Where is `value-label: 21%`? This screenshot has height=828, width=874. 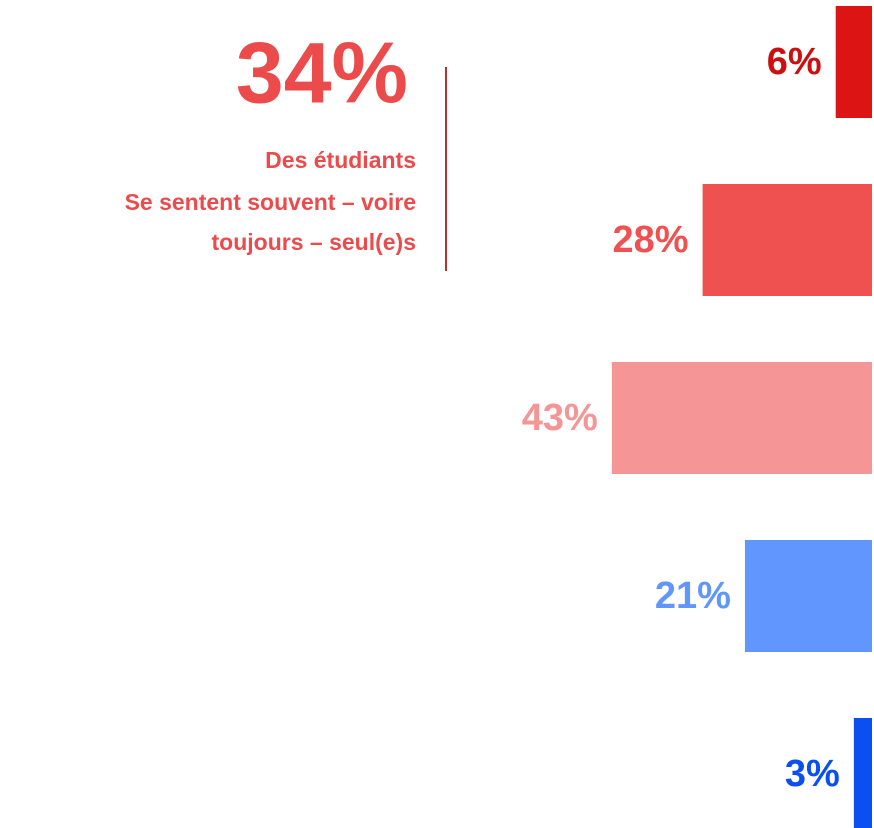 value-label: 21% is located at coordinates (693, 596).